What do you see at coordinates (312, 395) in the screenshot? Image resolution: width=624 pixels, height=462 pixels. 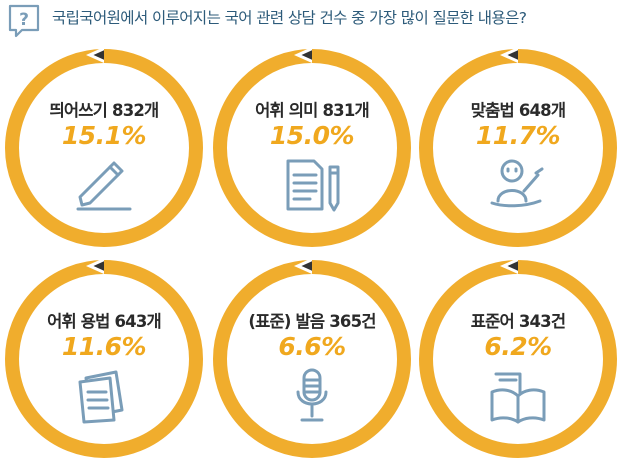 I see `microphone-icon` at bounding box center [312, 395].